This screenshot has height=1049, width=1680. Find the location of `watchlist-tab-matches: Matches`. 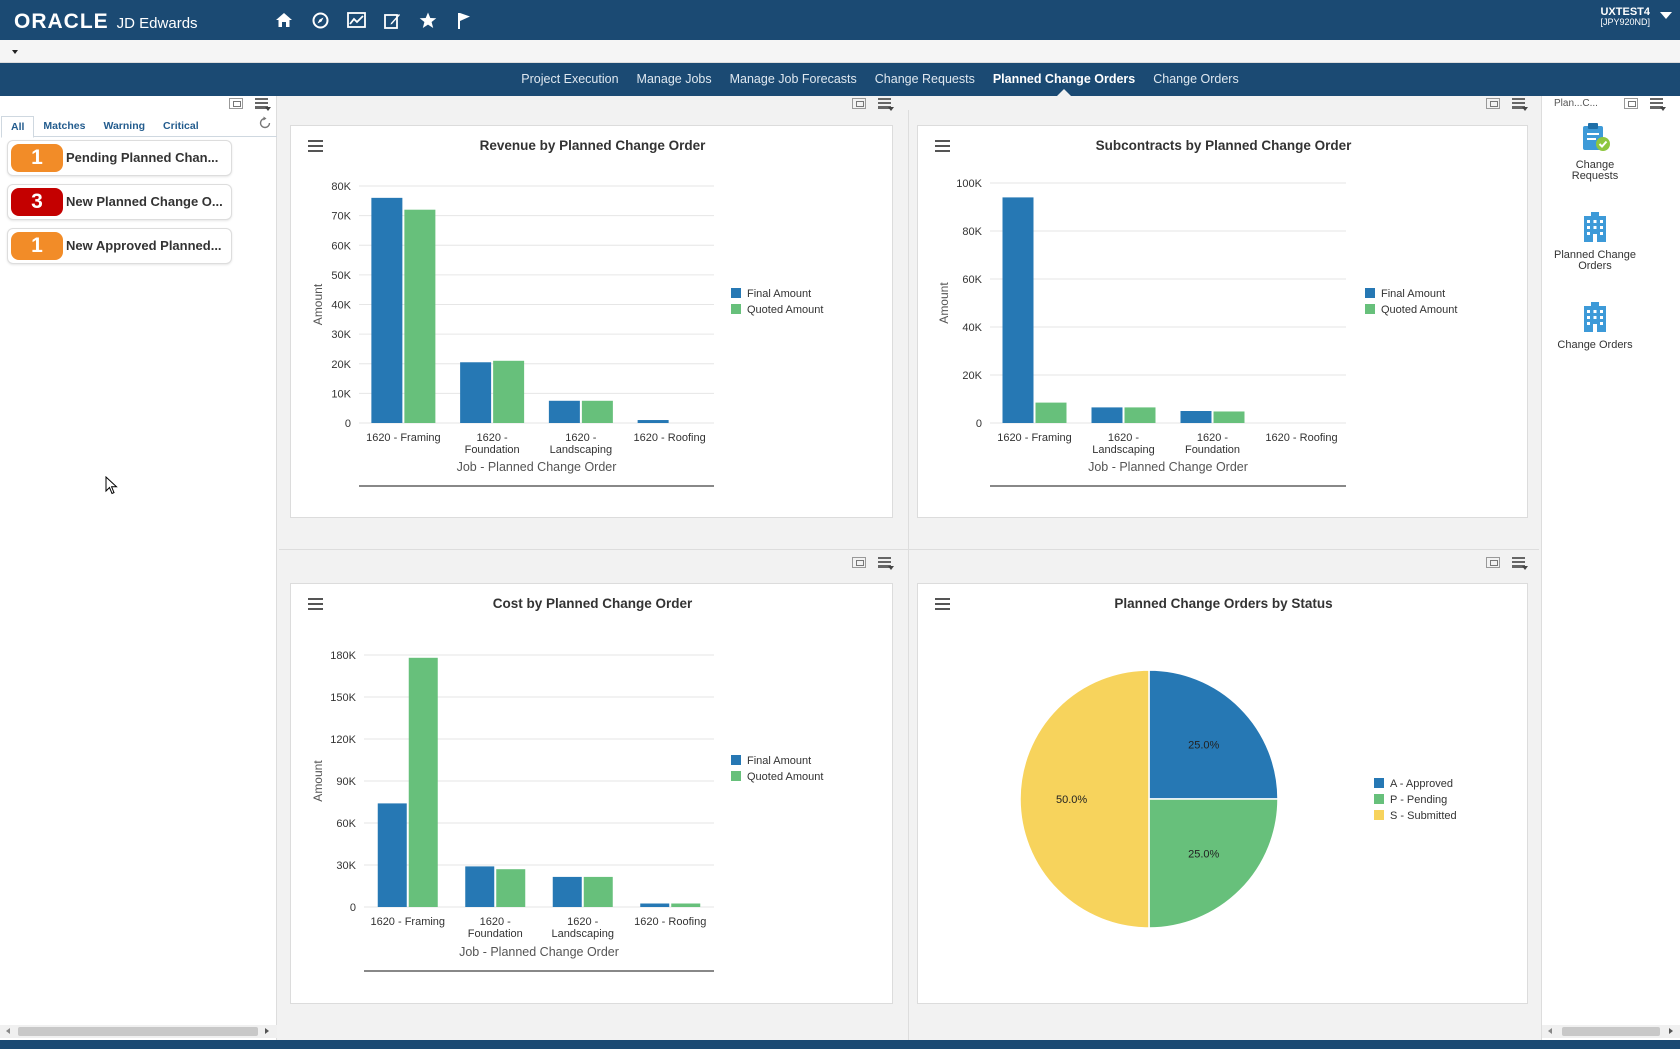

watchlist-tab-matches: Matches is located at coordinates (64, 126).